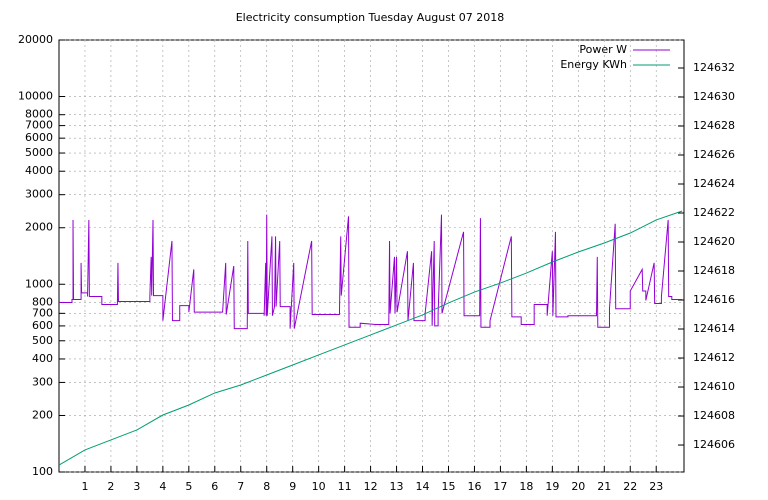  What do you see at coordinates (42, 471) in the screenshot?
I see `y-tick-label: 100` at bounding box center [42, 471].